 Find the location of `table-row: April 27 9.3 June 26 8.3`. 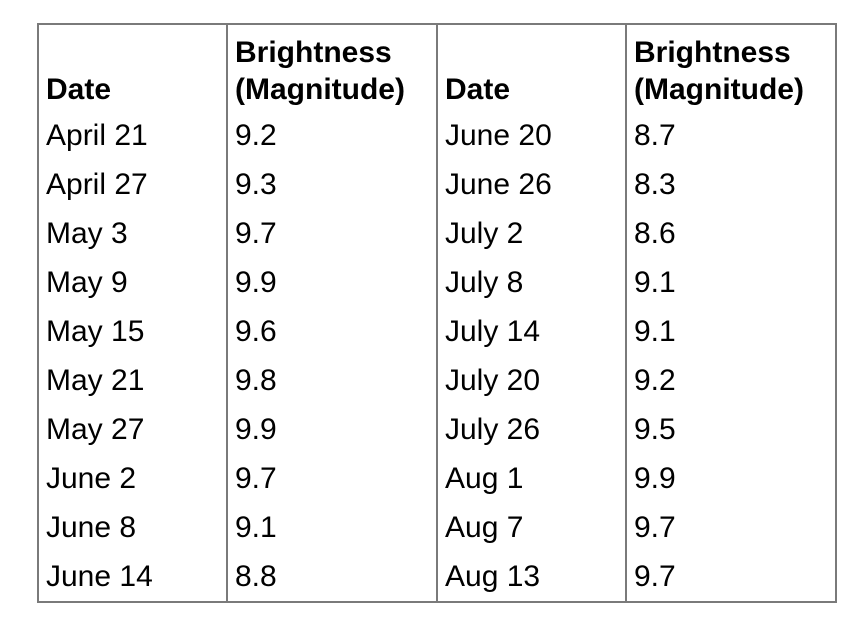

table-row: April 27 9.3 June 26 8.3 is located at coordinates (437, 184).